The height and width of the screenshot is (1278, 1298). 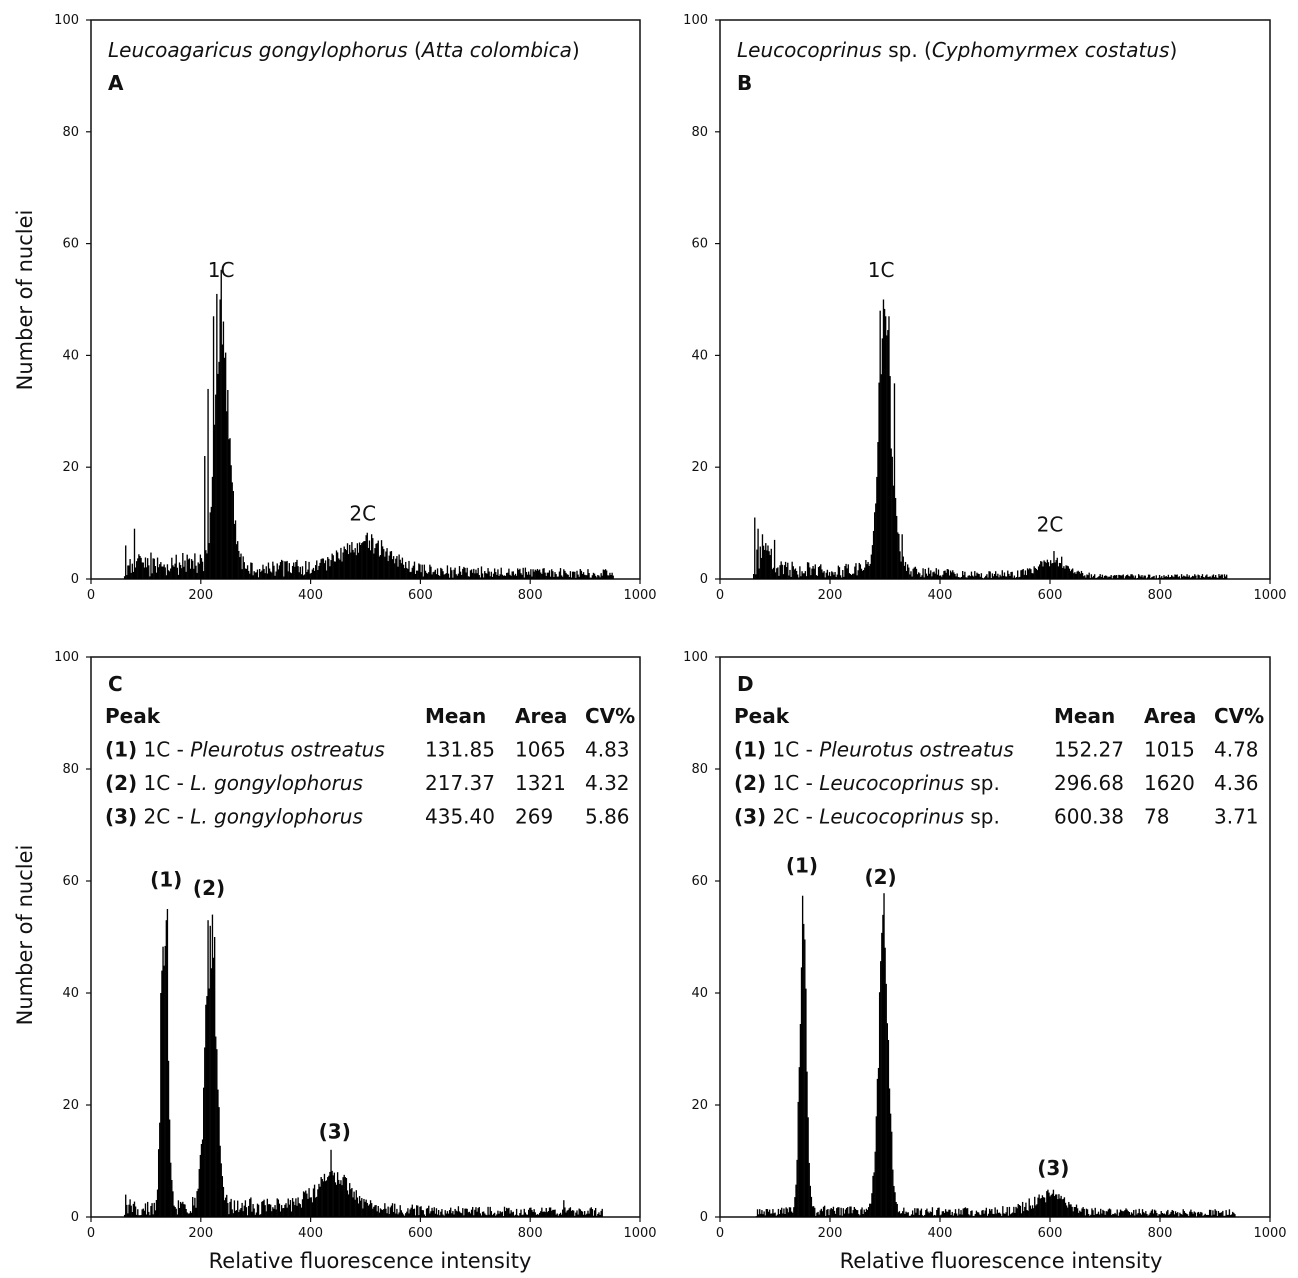 What do you see at coordinates (809, 50) in the screenshot?
I see `panel-b-title-part-0: Leucocoprinus` at bounding box center [809, 50].